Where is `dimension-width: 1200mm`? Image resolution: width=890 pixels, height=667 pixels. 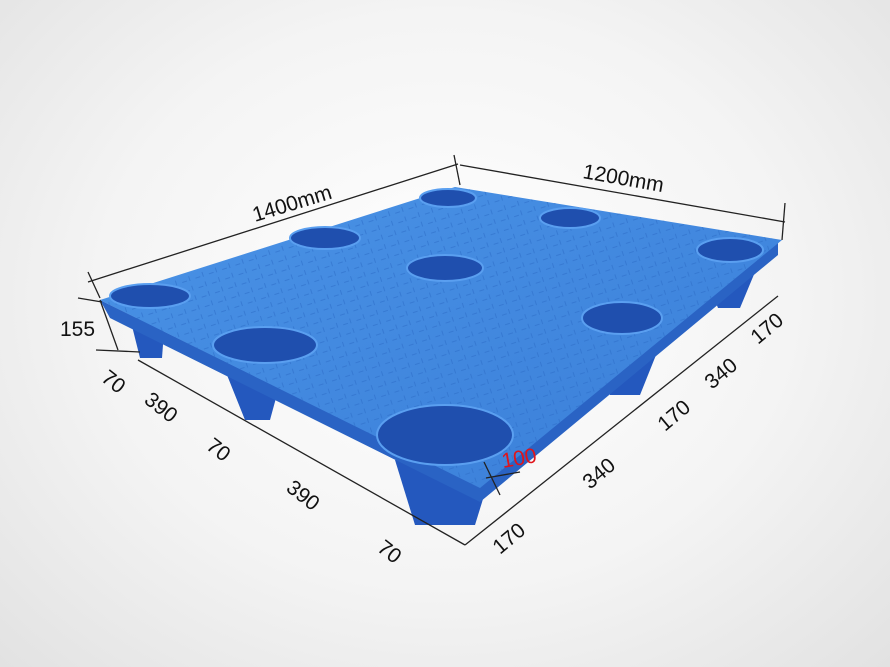
dimension-width: 1200mm is located at coordinates (623, 178).